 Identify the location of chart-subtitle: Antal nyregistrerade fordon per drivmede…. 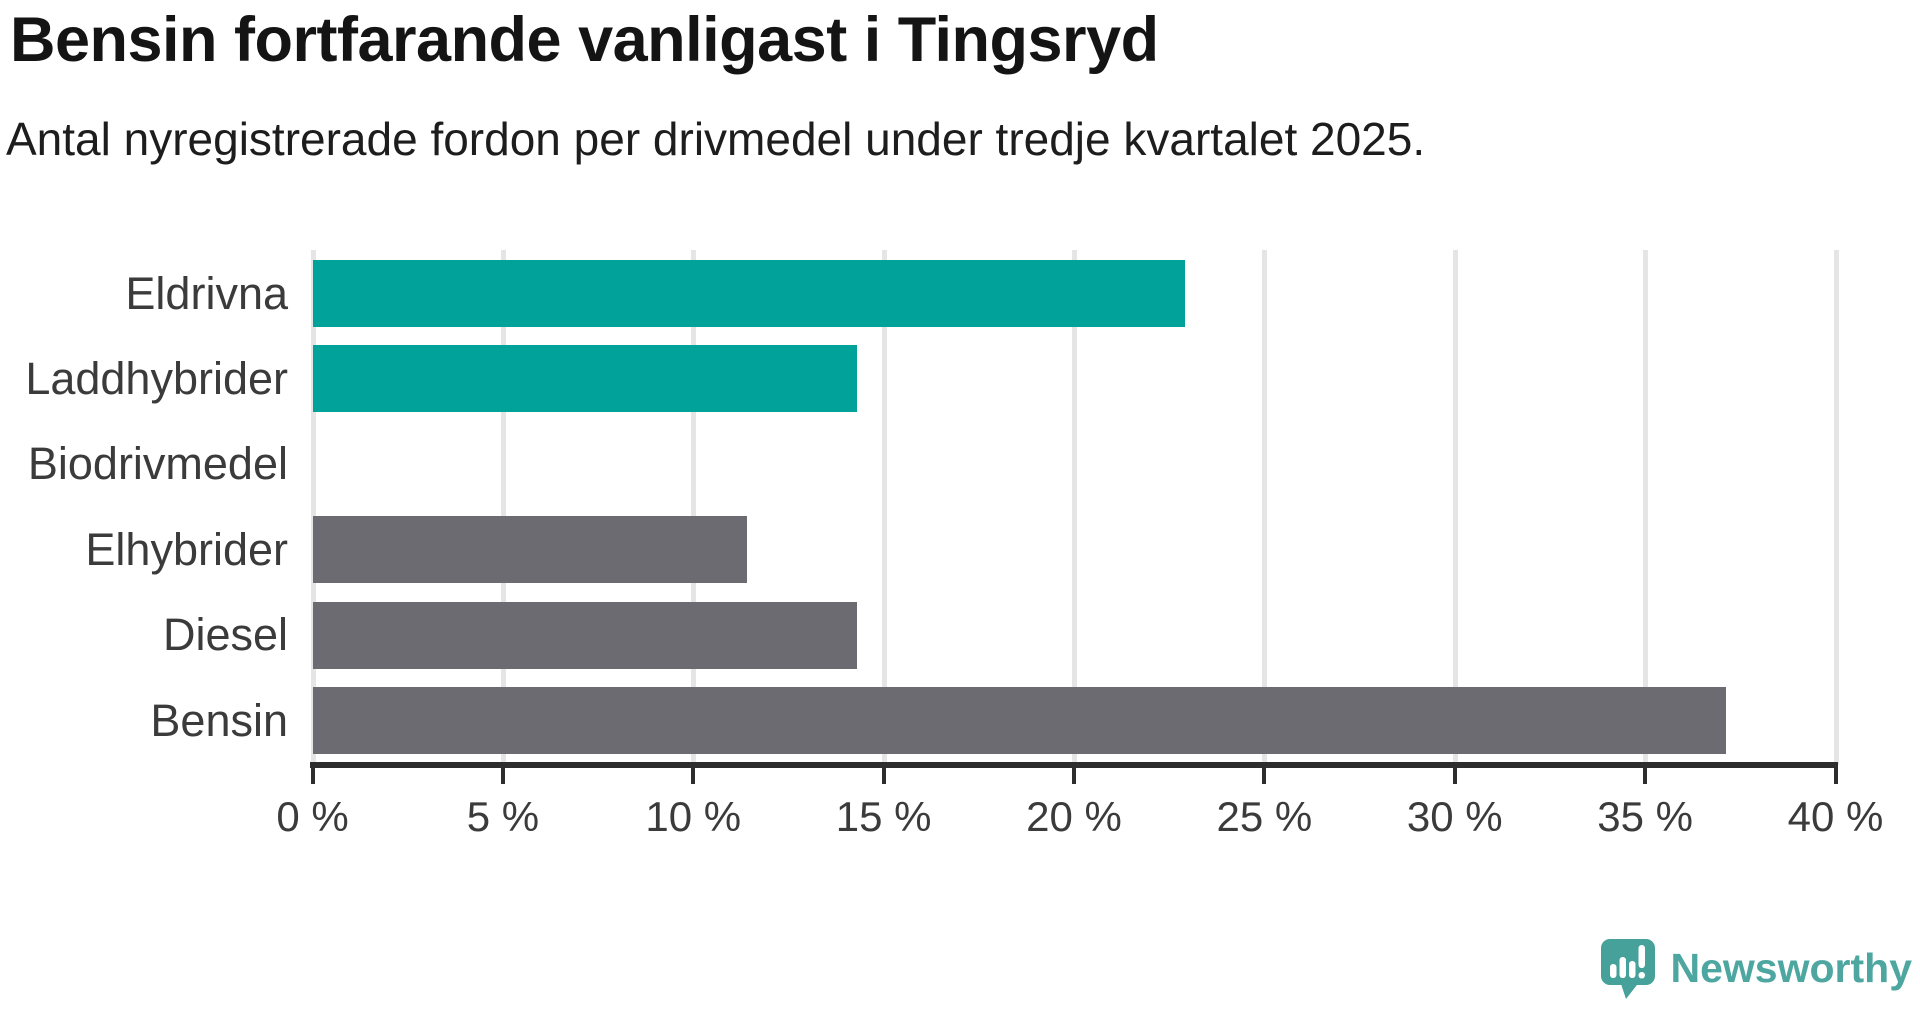
(716, 139).